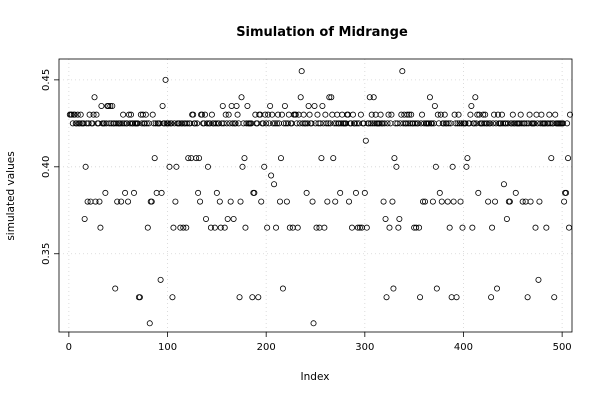 The height and width of the screenshot is (400, 599). I want to click on y-tick-label: 0.45, so click(46, 80).